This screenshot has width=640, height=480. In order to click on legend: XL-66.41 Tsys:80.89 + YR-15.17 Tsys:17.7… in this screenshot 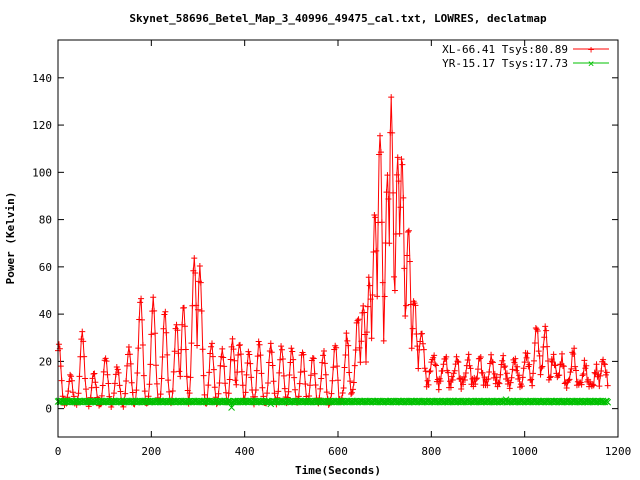, I will do `click(525, 56)`.